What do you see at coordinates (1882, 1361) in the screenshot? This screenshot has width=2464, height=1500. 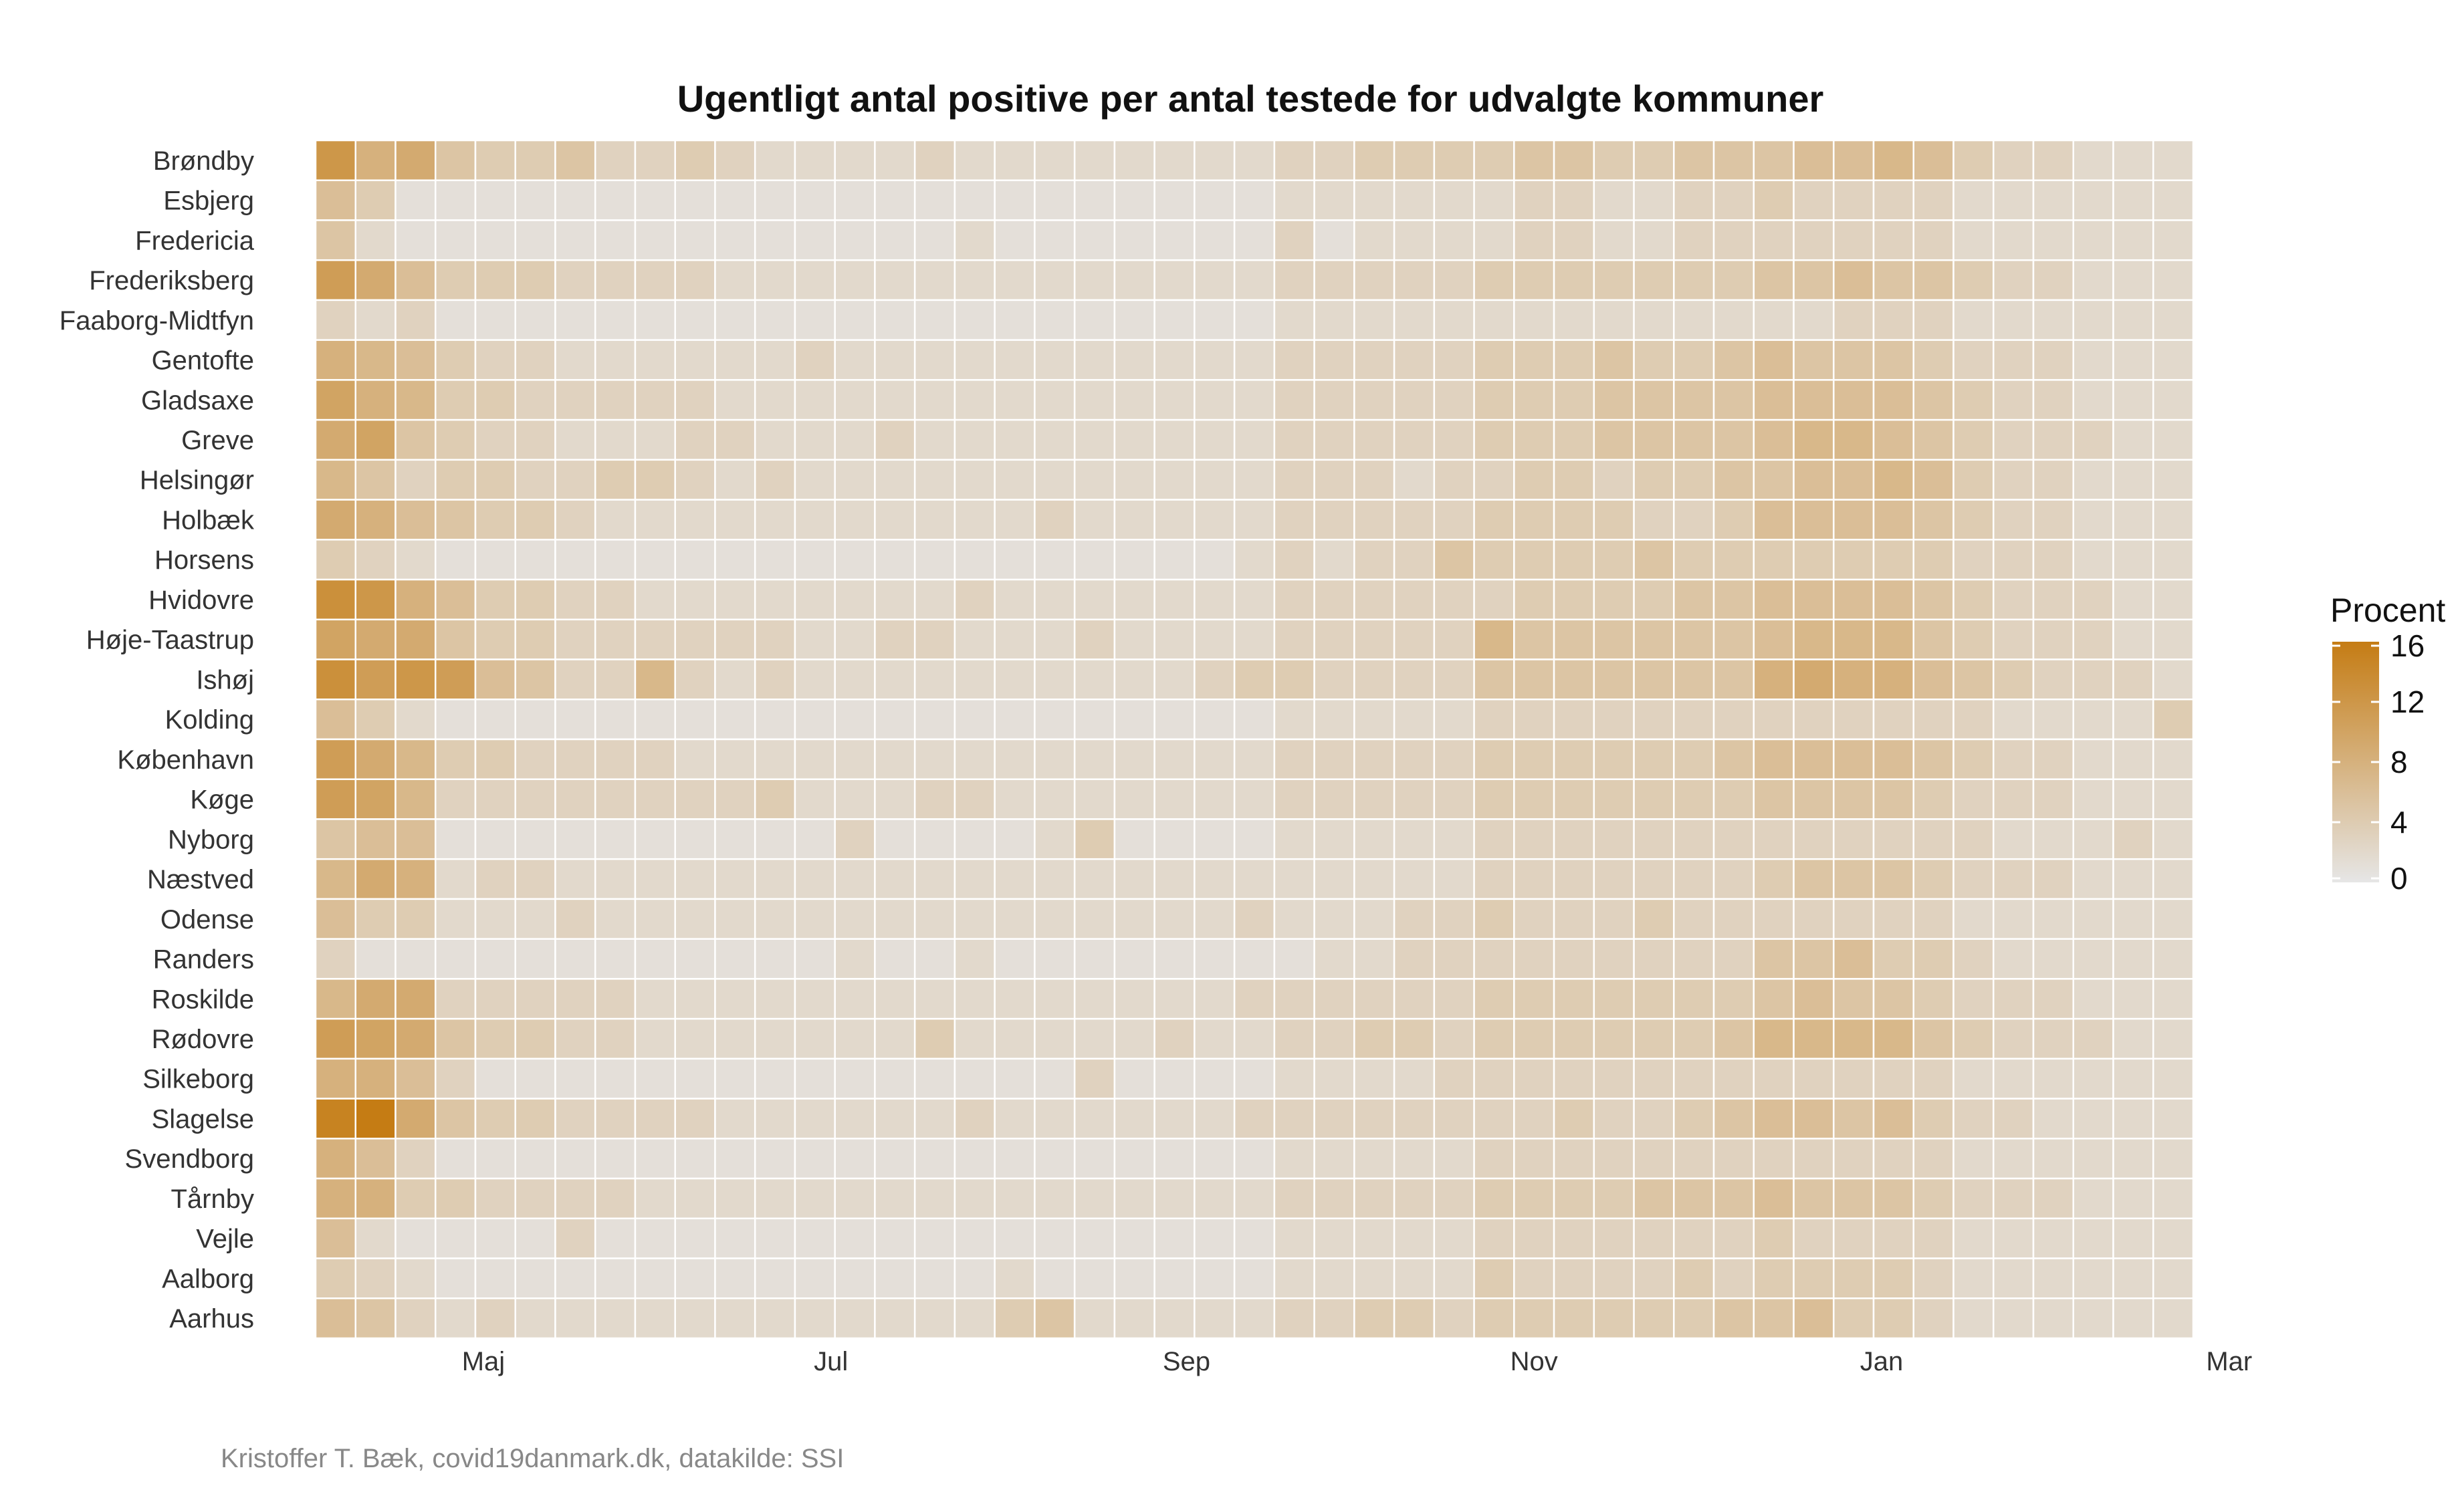 I see `x-tick-label: Jan` at bounding box center [1882, 1361].